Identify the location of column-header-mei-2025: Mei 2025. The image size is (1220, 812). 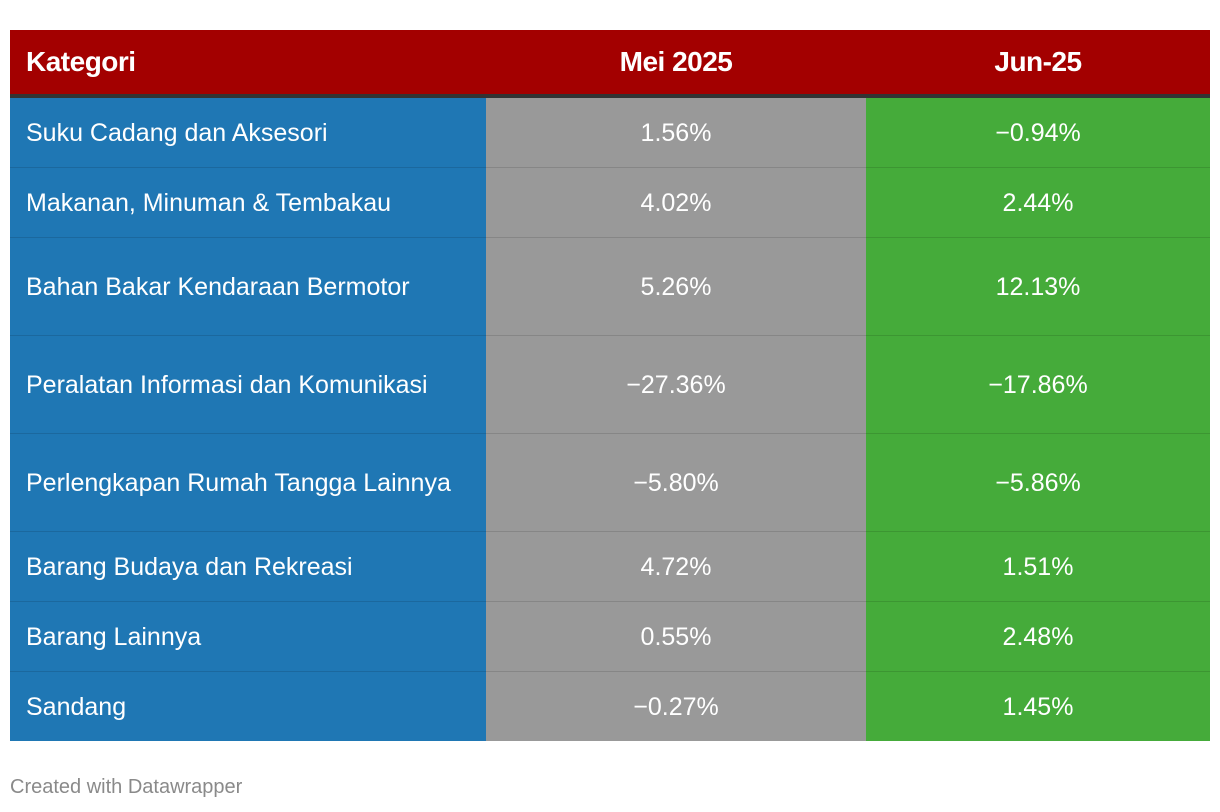
(676, 64).